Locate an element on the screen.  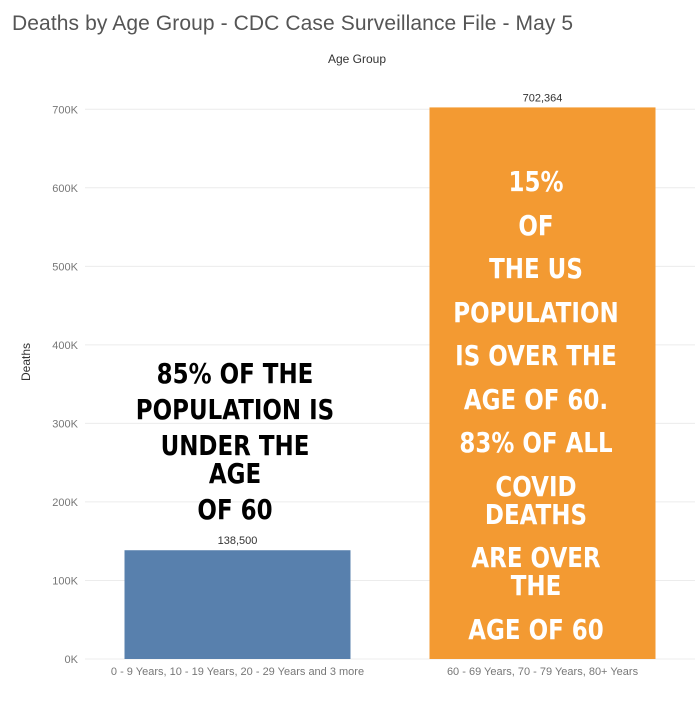
x-category-label: 60 - 69 Years, 70 - 79 Years, 80+ Years is located at coordinates (543, 672).